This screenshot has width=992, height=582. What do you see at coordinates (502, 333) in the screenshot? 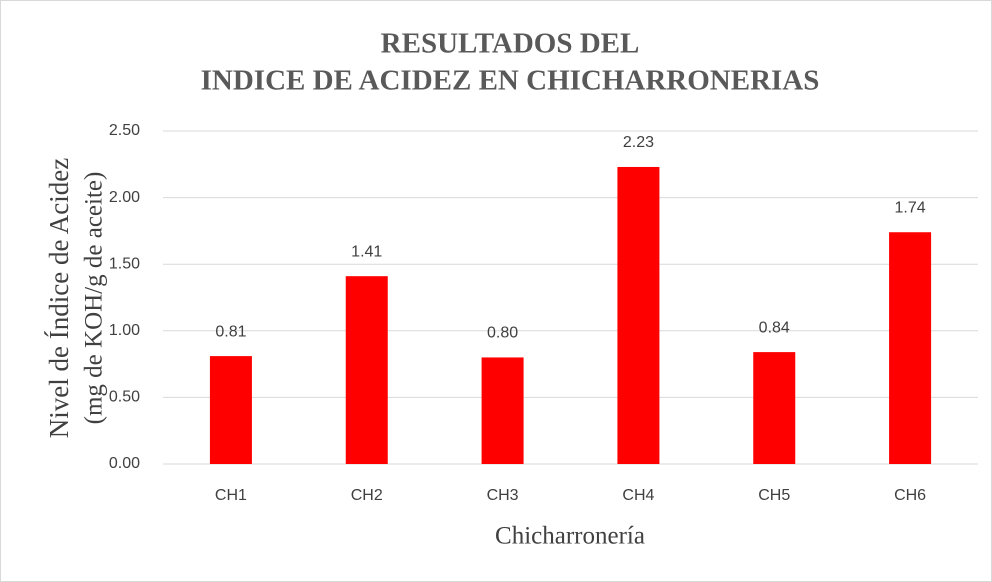
I see `data-label: 0.80` at bounding box center [502, 333].